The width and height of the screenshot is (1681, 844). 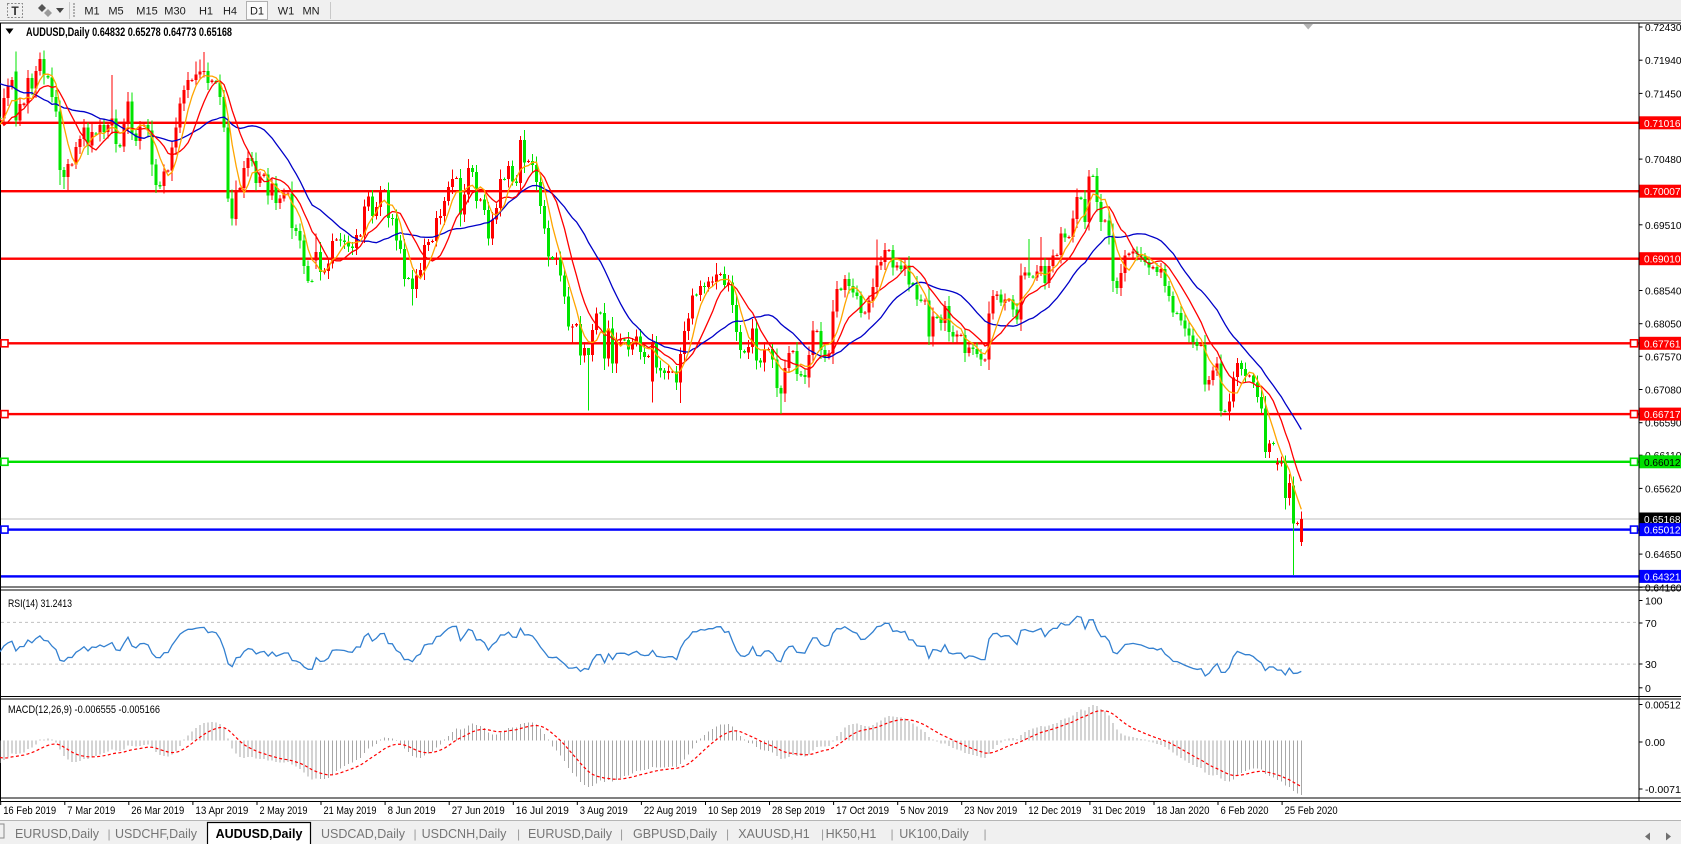 I want to click on svg-text: 0.65012, so click(x=1662, y=531).